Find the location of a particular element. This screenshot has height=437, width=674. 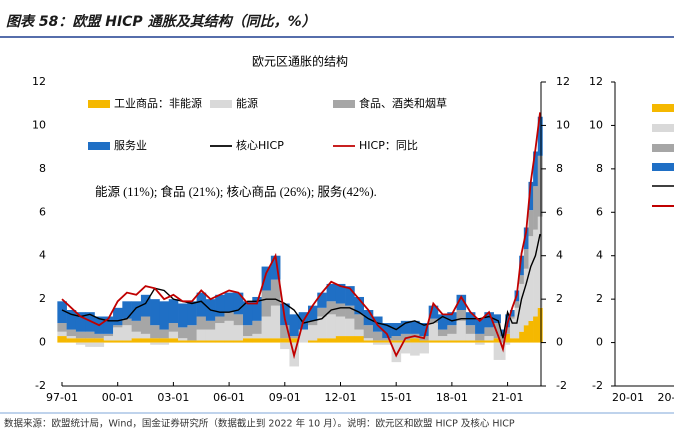

x-tick-label: 21-01 is located at coordinates (508, 397).